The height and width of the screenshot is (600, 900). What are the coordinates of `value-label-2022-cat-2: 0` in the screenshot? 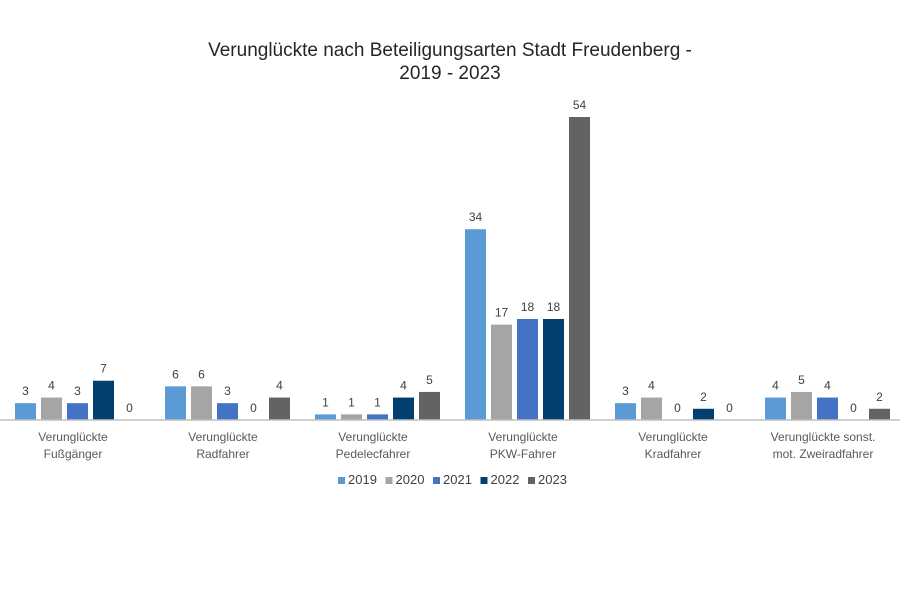 It's located at (253, 408).